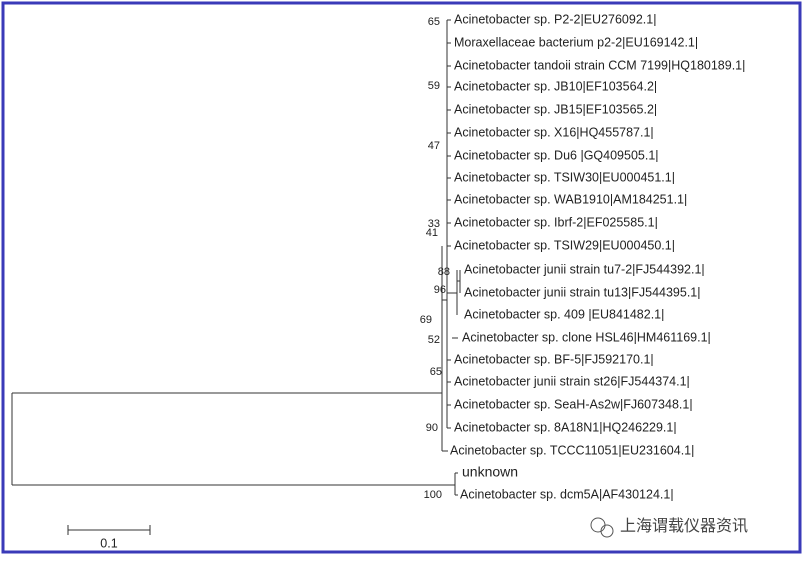  I want to click on bootstrap-value: 96, so click(440, 290).